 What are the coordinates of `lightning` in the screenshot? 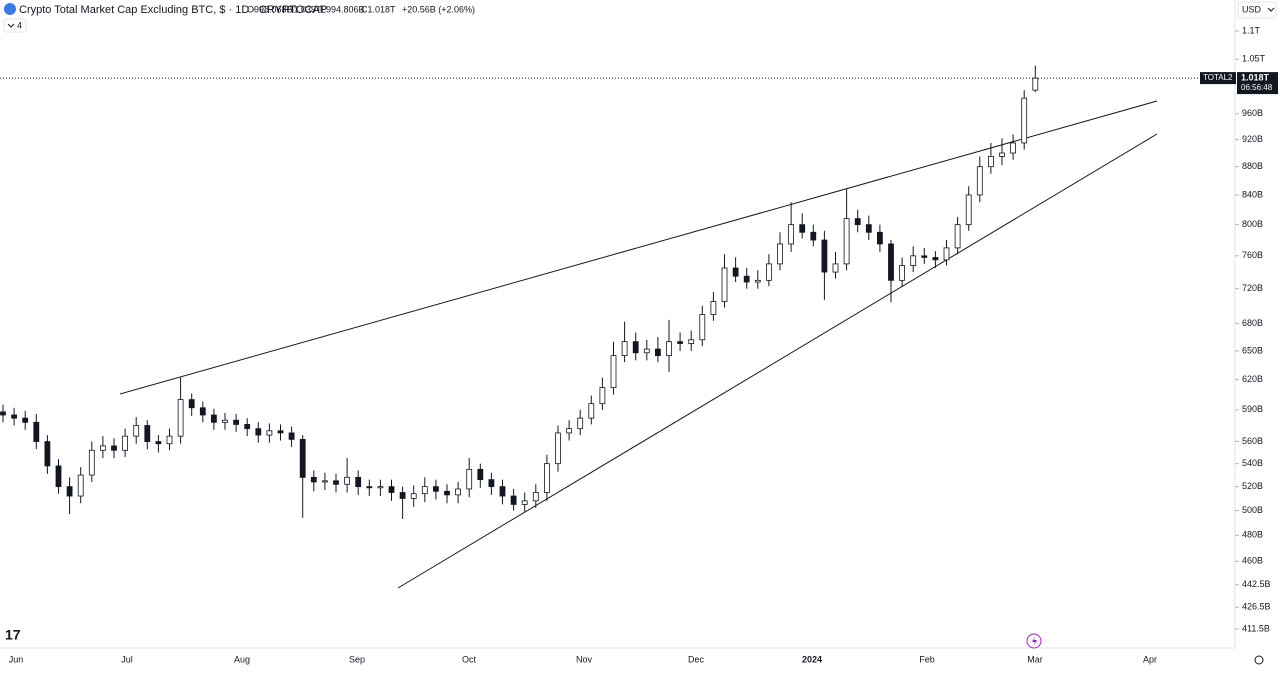 It's located at (1034, 641).